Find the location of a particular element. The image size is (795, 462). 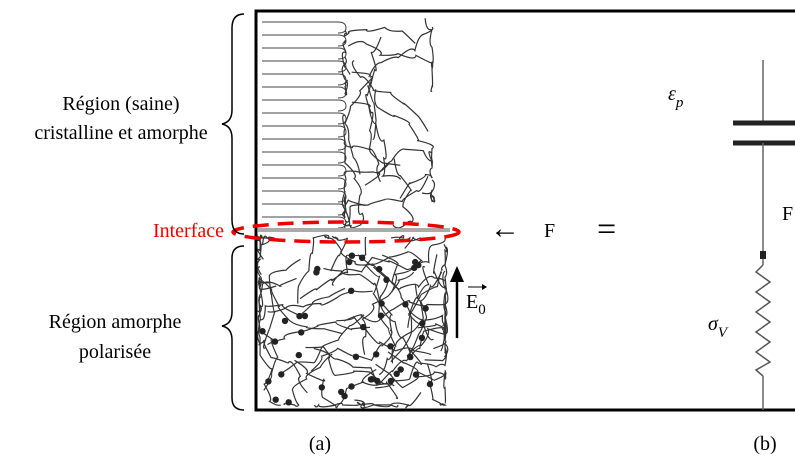

field-arrowhead is located at coordinates (457, 274).